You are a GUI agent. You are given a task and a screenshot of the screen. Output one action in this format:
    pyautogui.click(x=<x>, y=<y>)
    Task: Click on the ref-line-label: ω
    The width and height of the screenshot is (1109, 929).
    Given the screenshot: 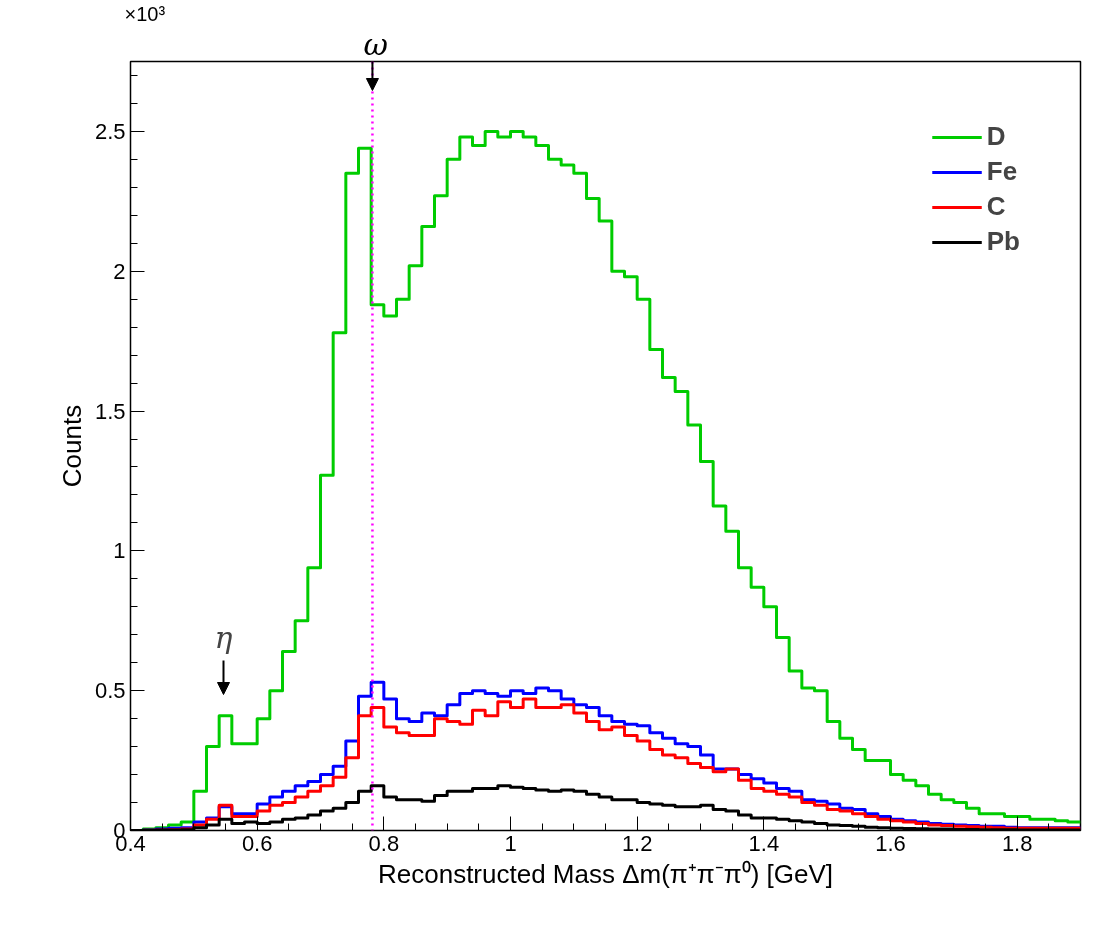 What is the action you would take?
    pyautogui.click(x=375, y=44)
    